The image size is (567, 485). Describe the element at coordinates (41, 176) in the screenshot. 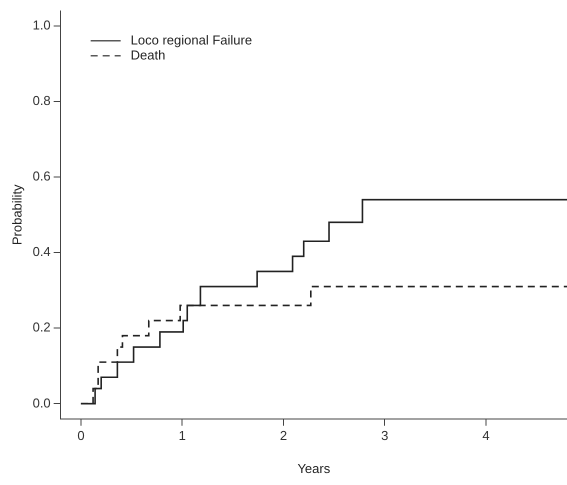

I see `y-tick-label: 0.6` at that location.